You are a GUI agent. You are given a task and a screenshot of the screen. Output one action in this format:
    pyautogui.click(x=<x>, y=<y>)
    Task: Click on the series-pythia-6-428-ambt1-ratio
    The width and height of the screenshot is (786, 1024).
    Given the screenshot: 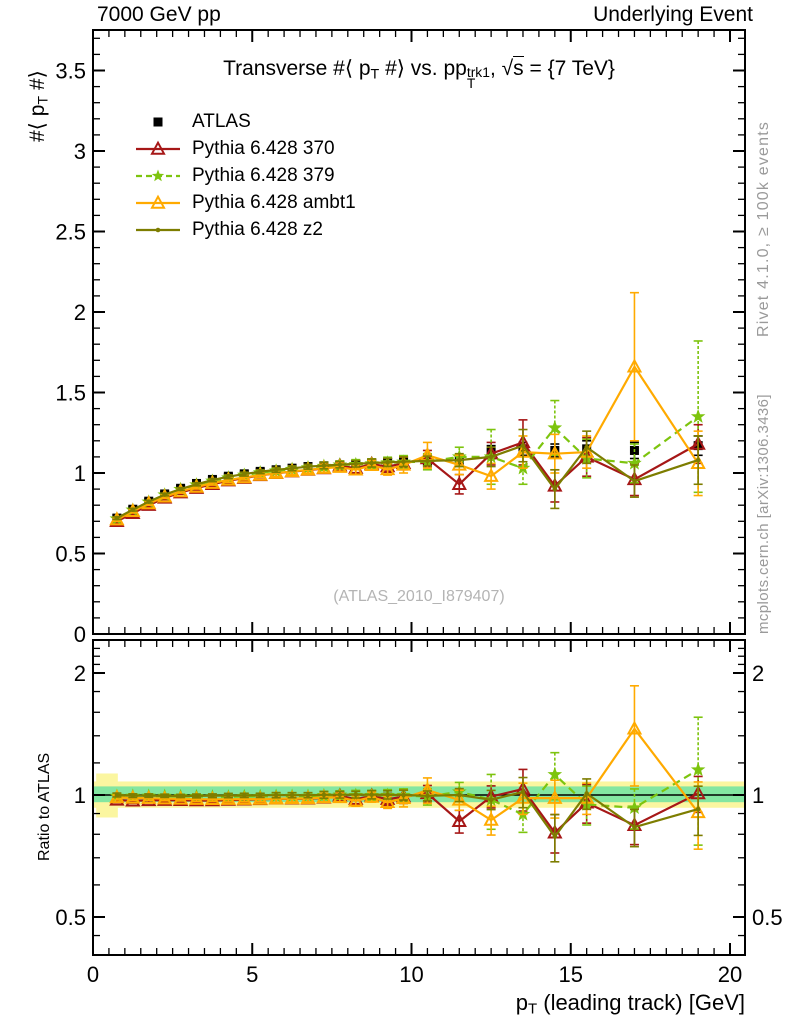 What is the action you would take?
    pyautogui.click(x=407, y=767)
    